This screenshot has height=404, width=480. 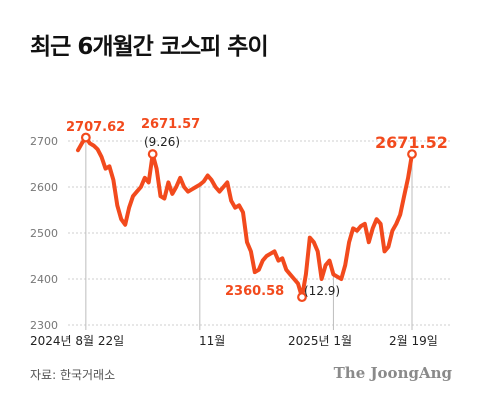 I want to click on x-tick-label: 2월 19일, so click(x=413, y=341).